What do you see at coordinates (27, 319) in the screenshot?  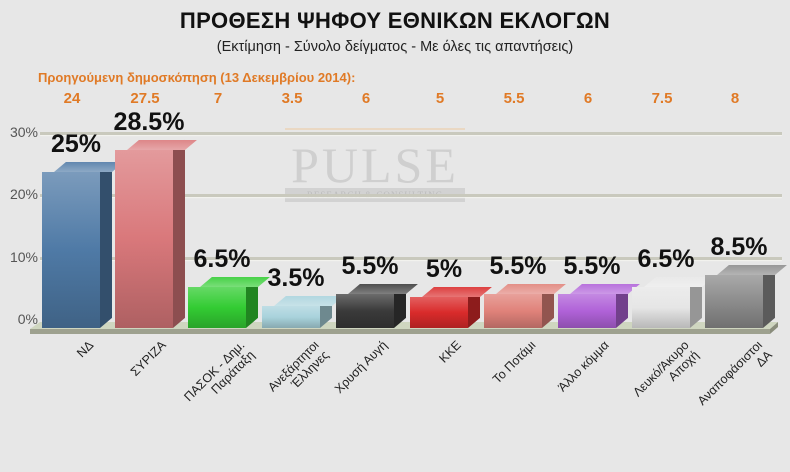 I see `y-tick-label: 0%` at bounding box center [27, 319].